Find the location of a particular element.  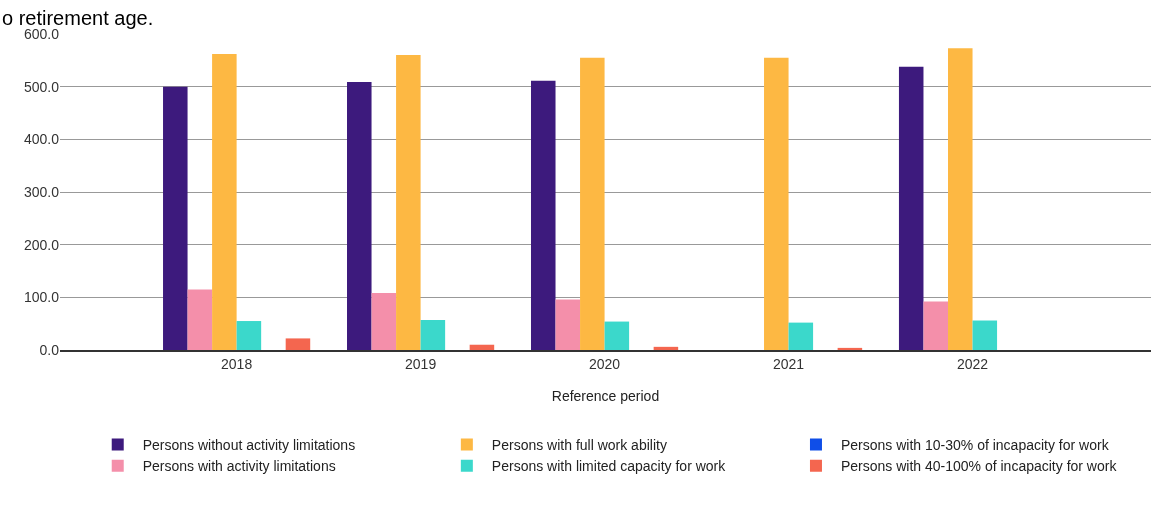

x-tick-label: 2022 is located at coordinates (972, 363).